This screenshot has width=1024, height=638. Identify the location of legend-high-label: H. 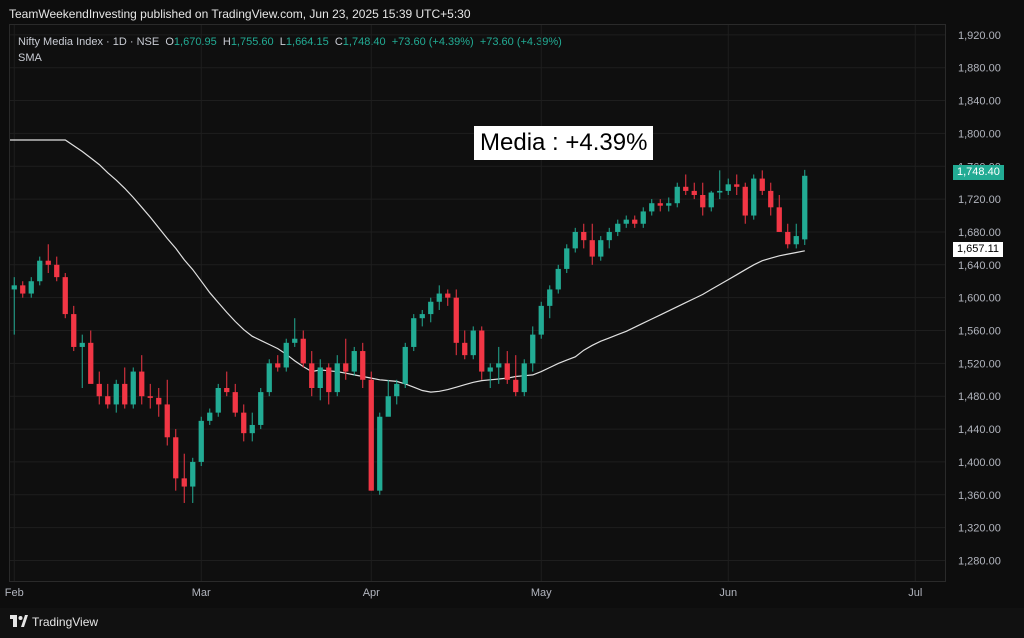
(226, 42).